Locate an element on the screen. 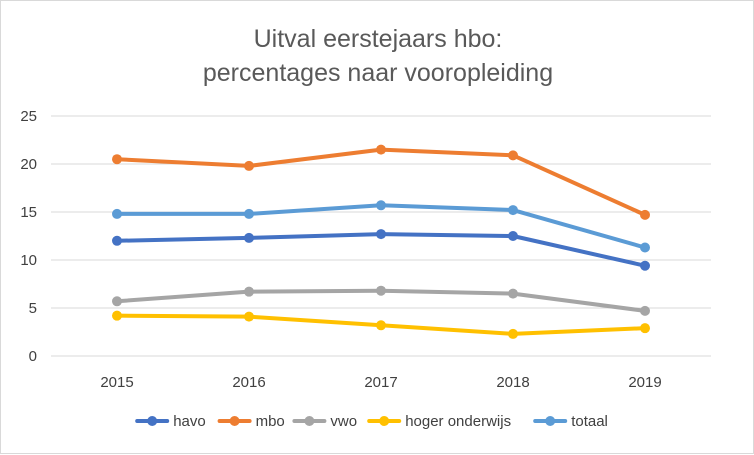  y-tick-label-5: 5 is located at coordinates (33, 308).